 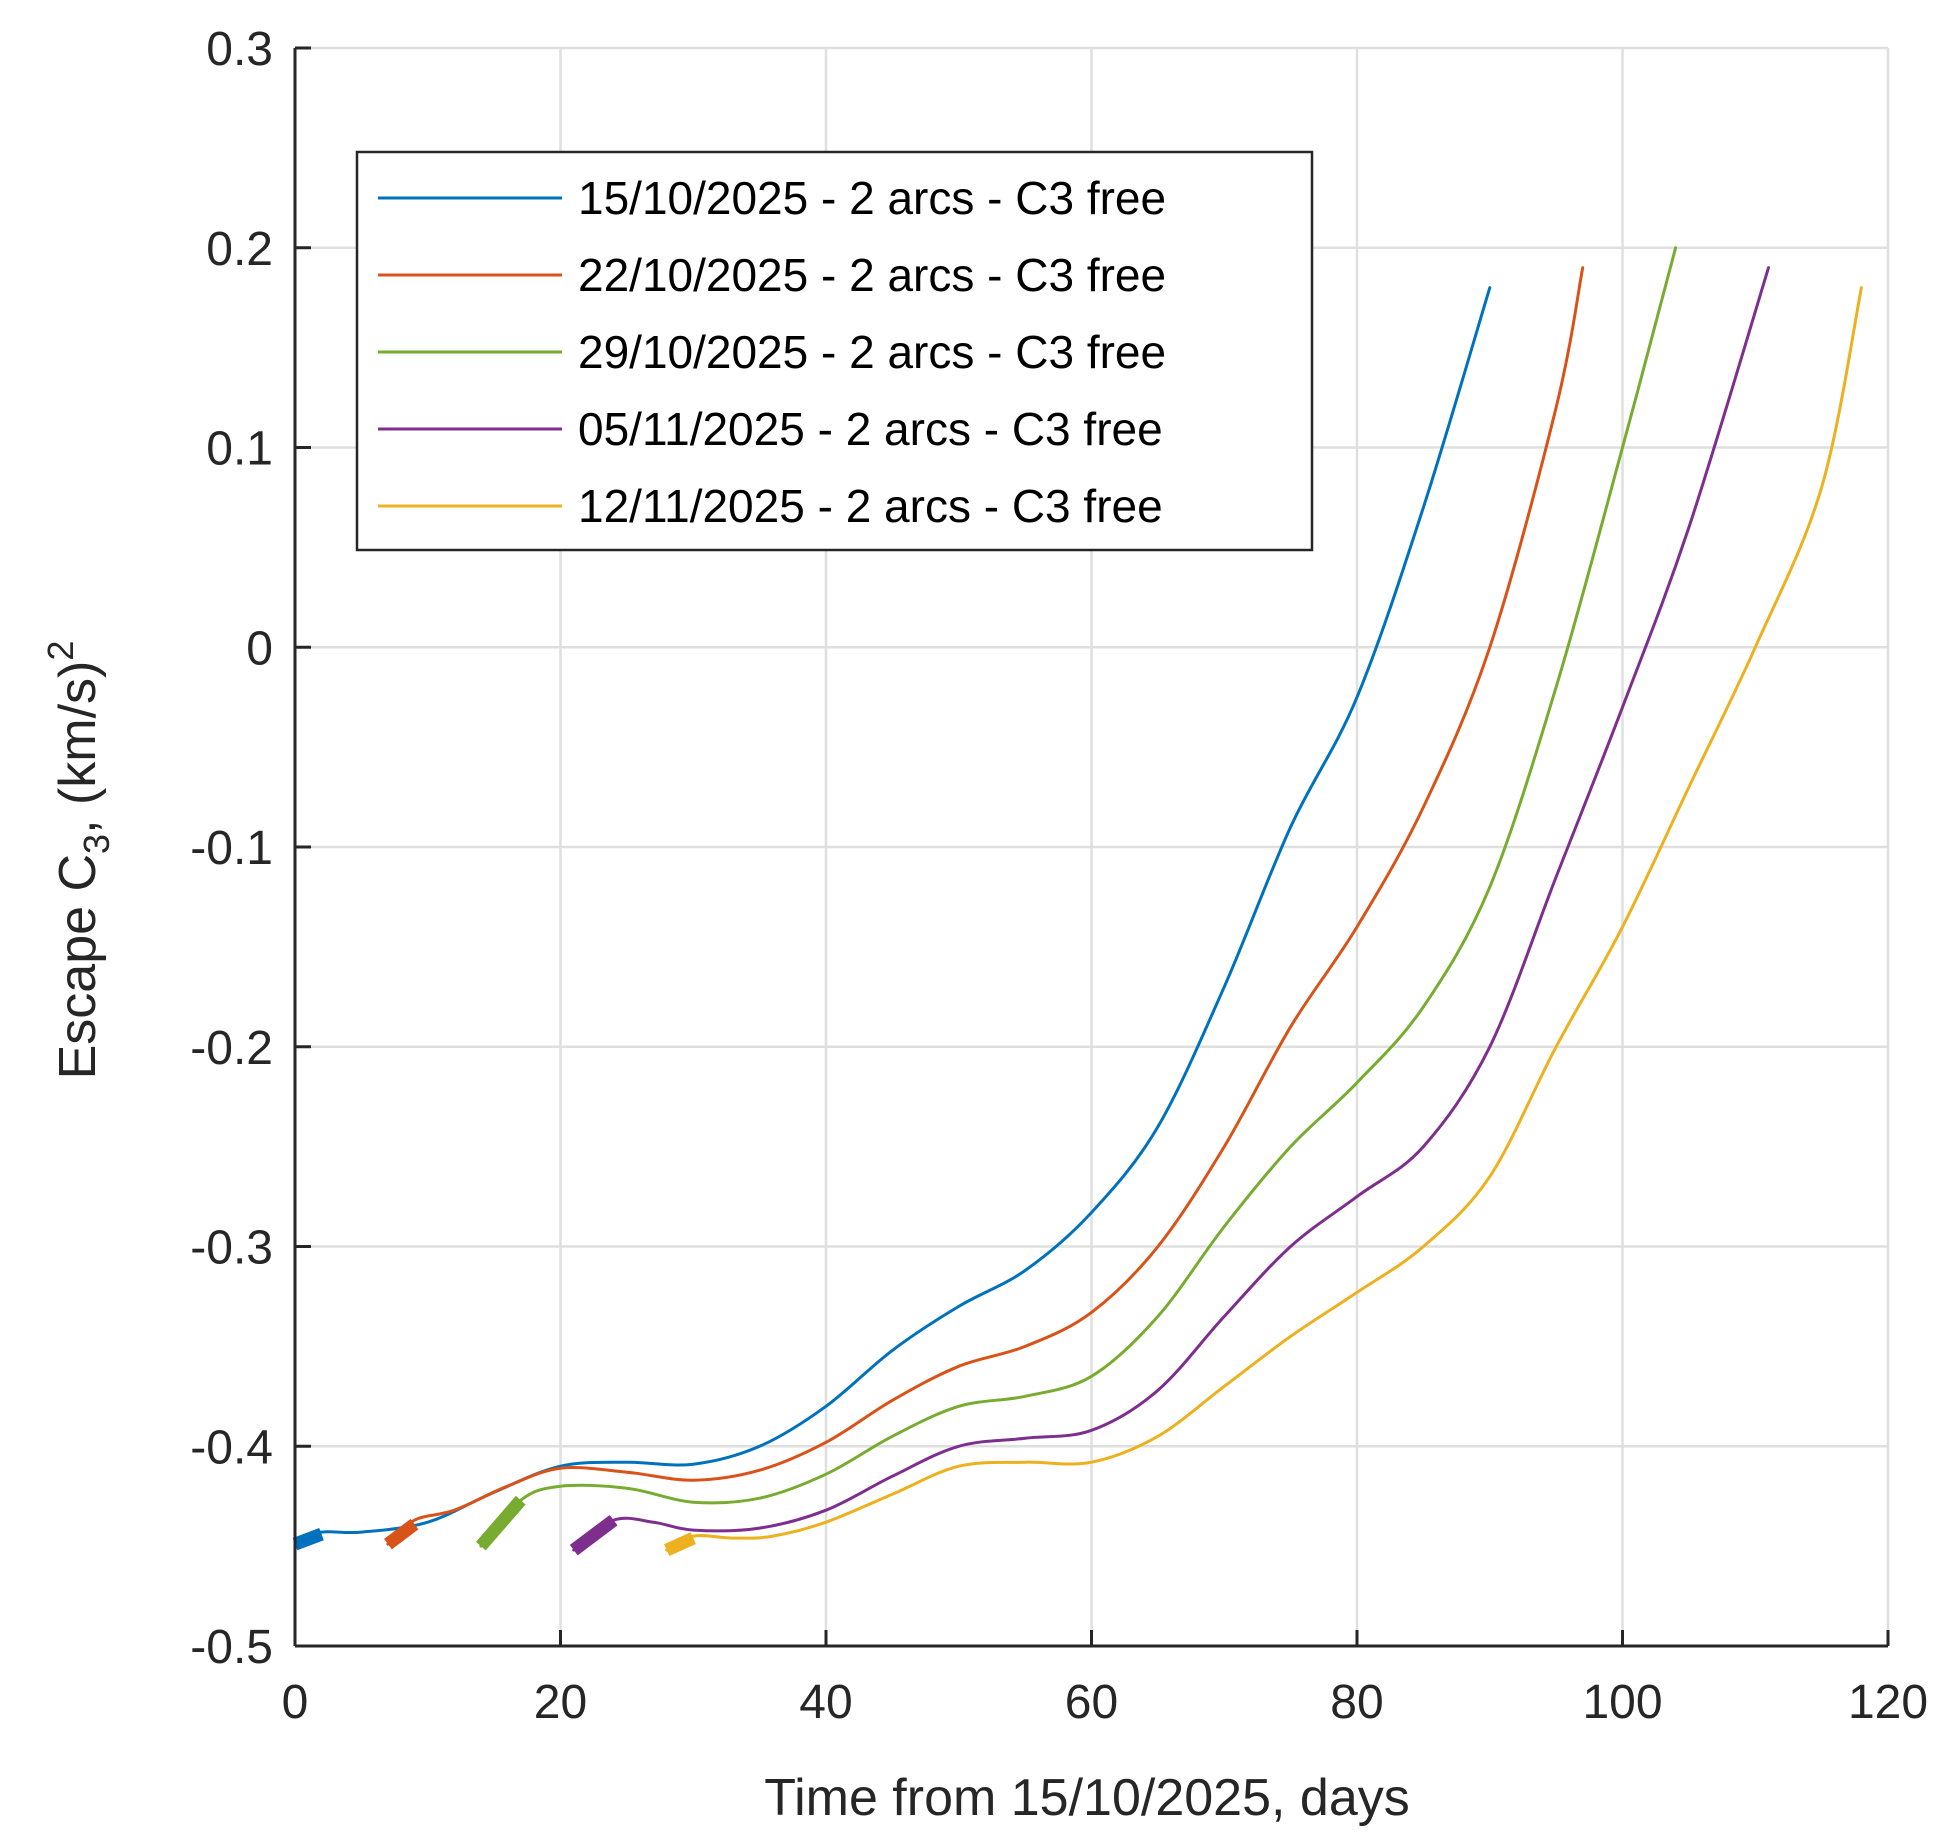 What do you see at coordinates (239, 449) in the screenshot?
I see `y-tick-label: 0.1` at bounding box center [239, 449].